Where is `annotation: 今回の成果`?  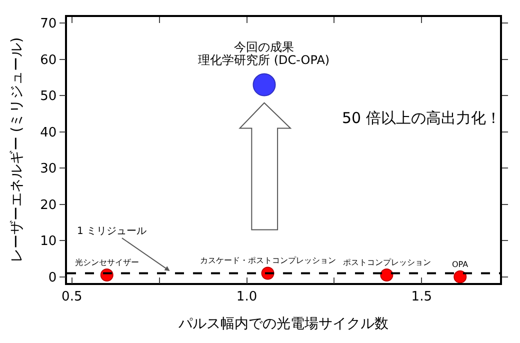
annotation: 今回の成果 is located at coordinates (264, 47).